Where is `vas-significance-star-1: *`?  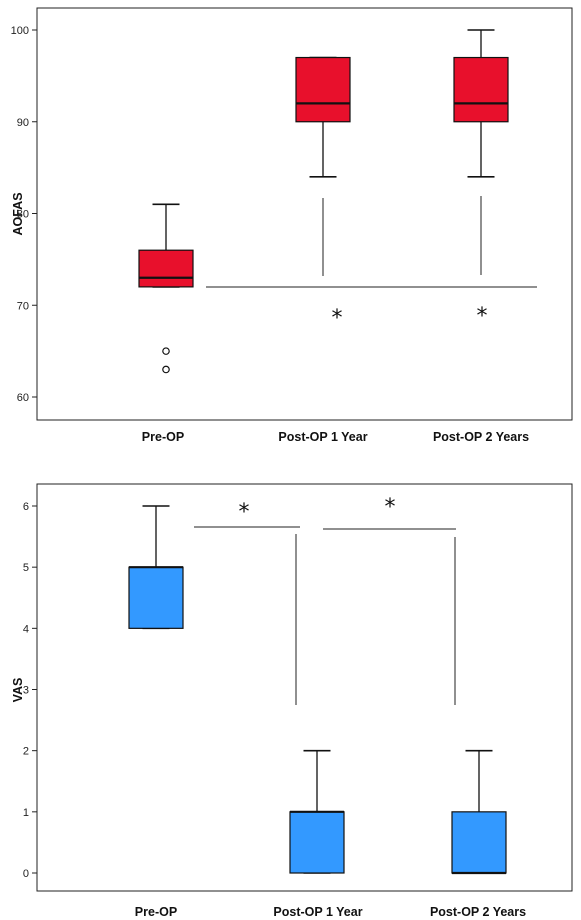 vas-significance-star-1: * is located at coordinates (244, 512).